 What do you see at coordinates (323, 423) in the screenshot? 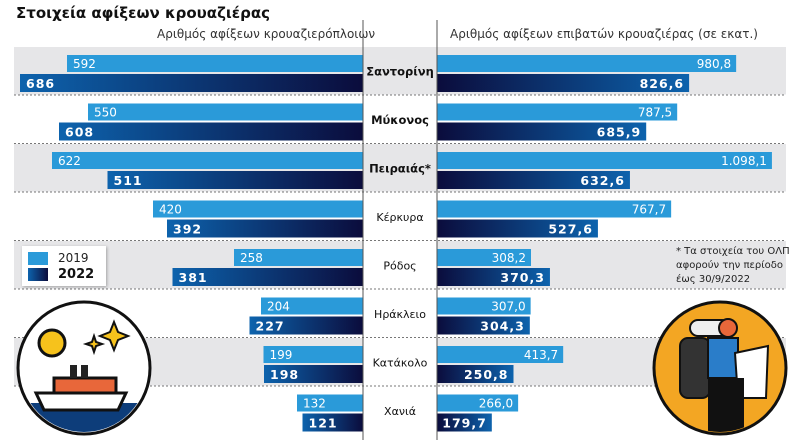
I see `bar-label-left-2022: 121` at bounding box center [323, 423].